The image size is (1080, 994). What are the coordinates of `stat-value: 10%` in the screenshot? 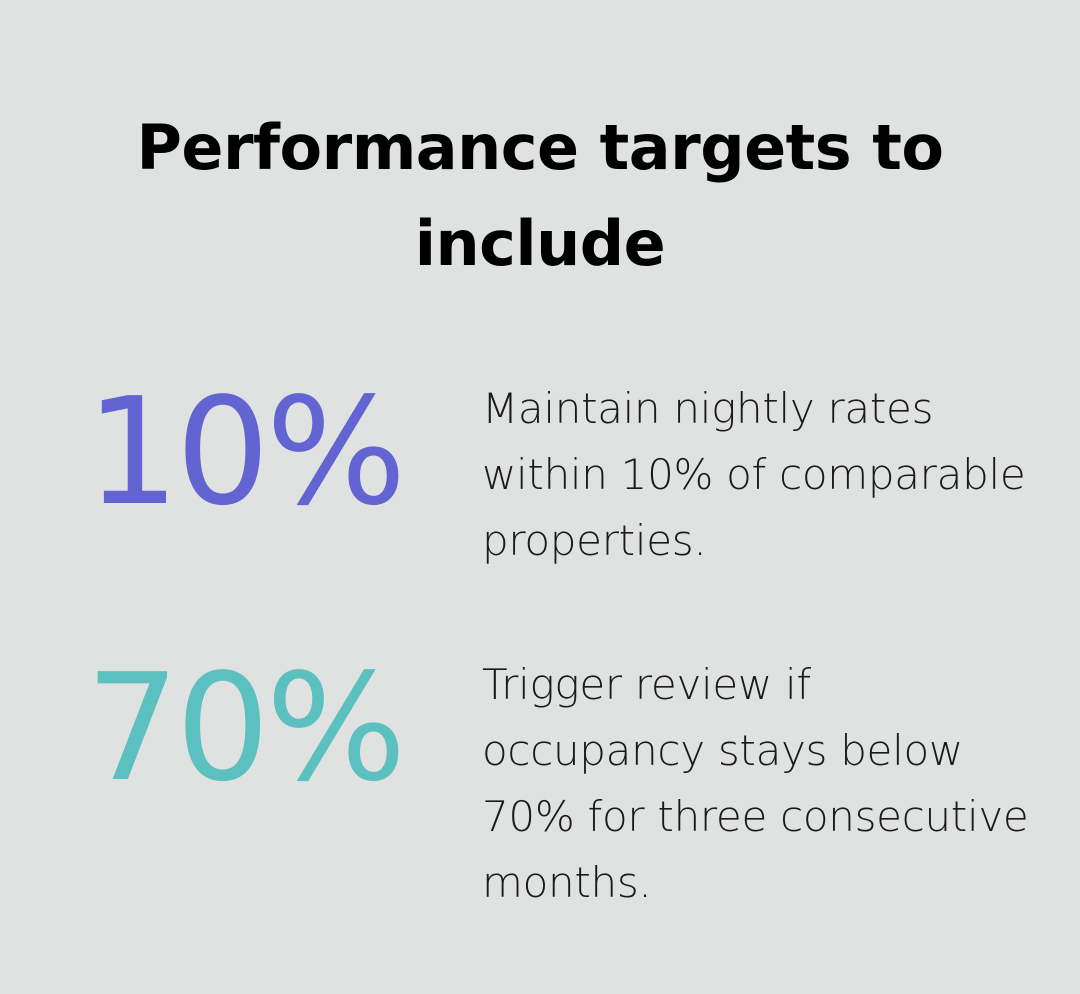 It's located at (246, 452).